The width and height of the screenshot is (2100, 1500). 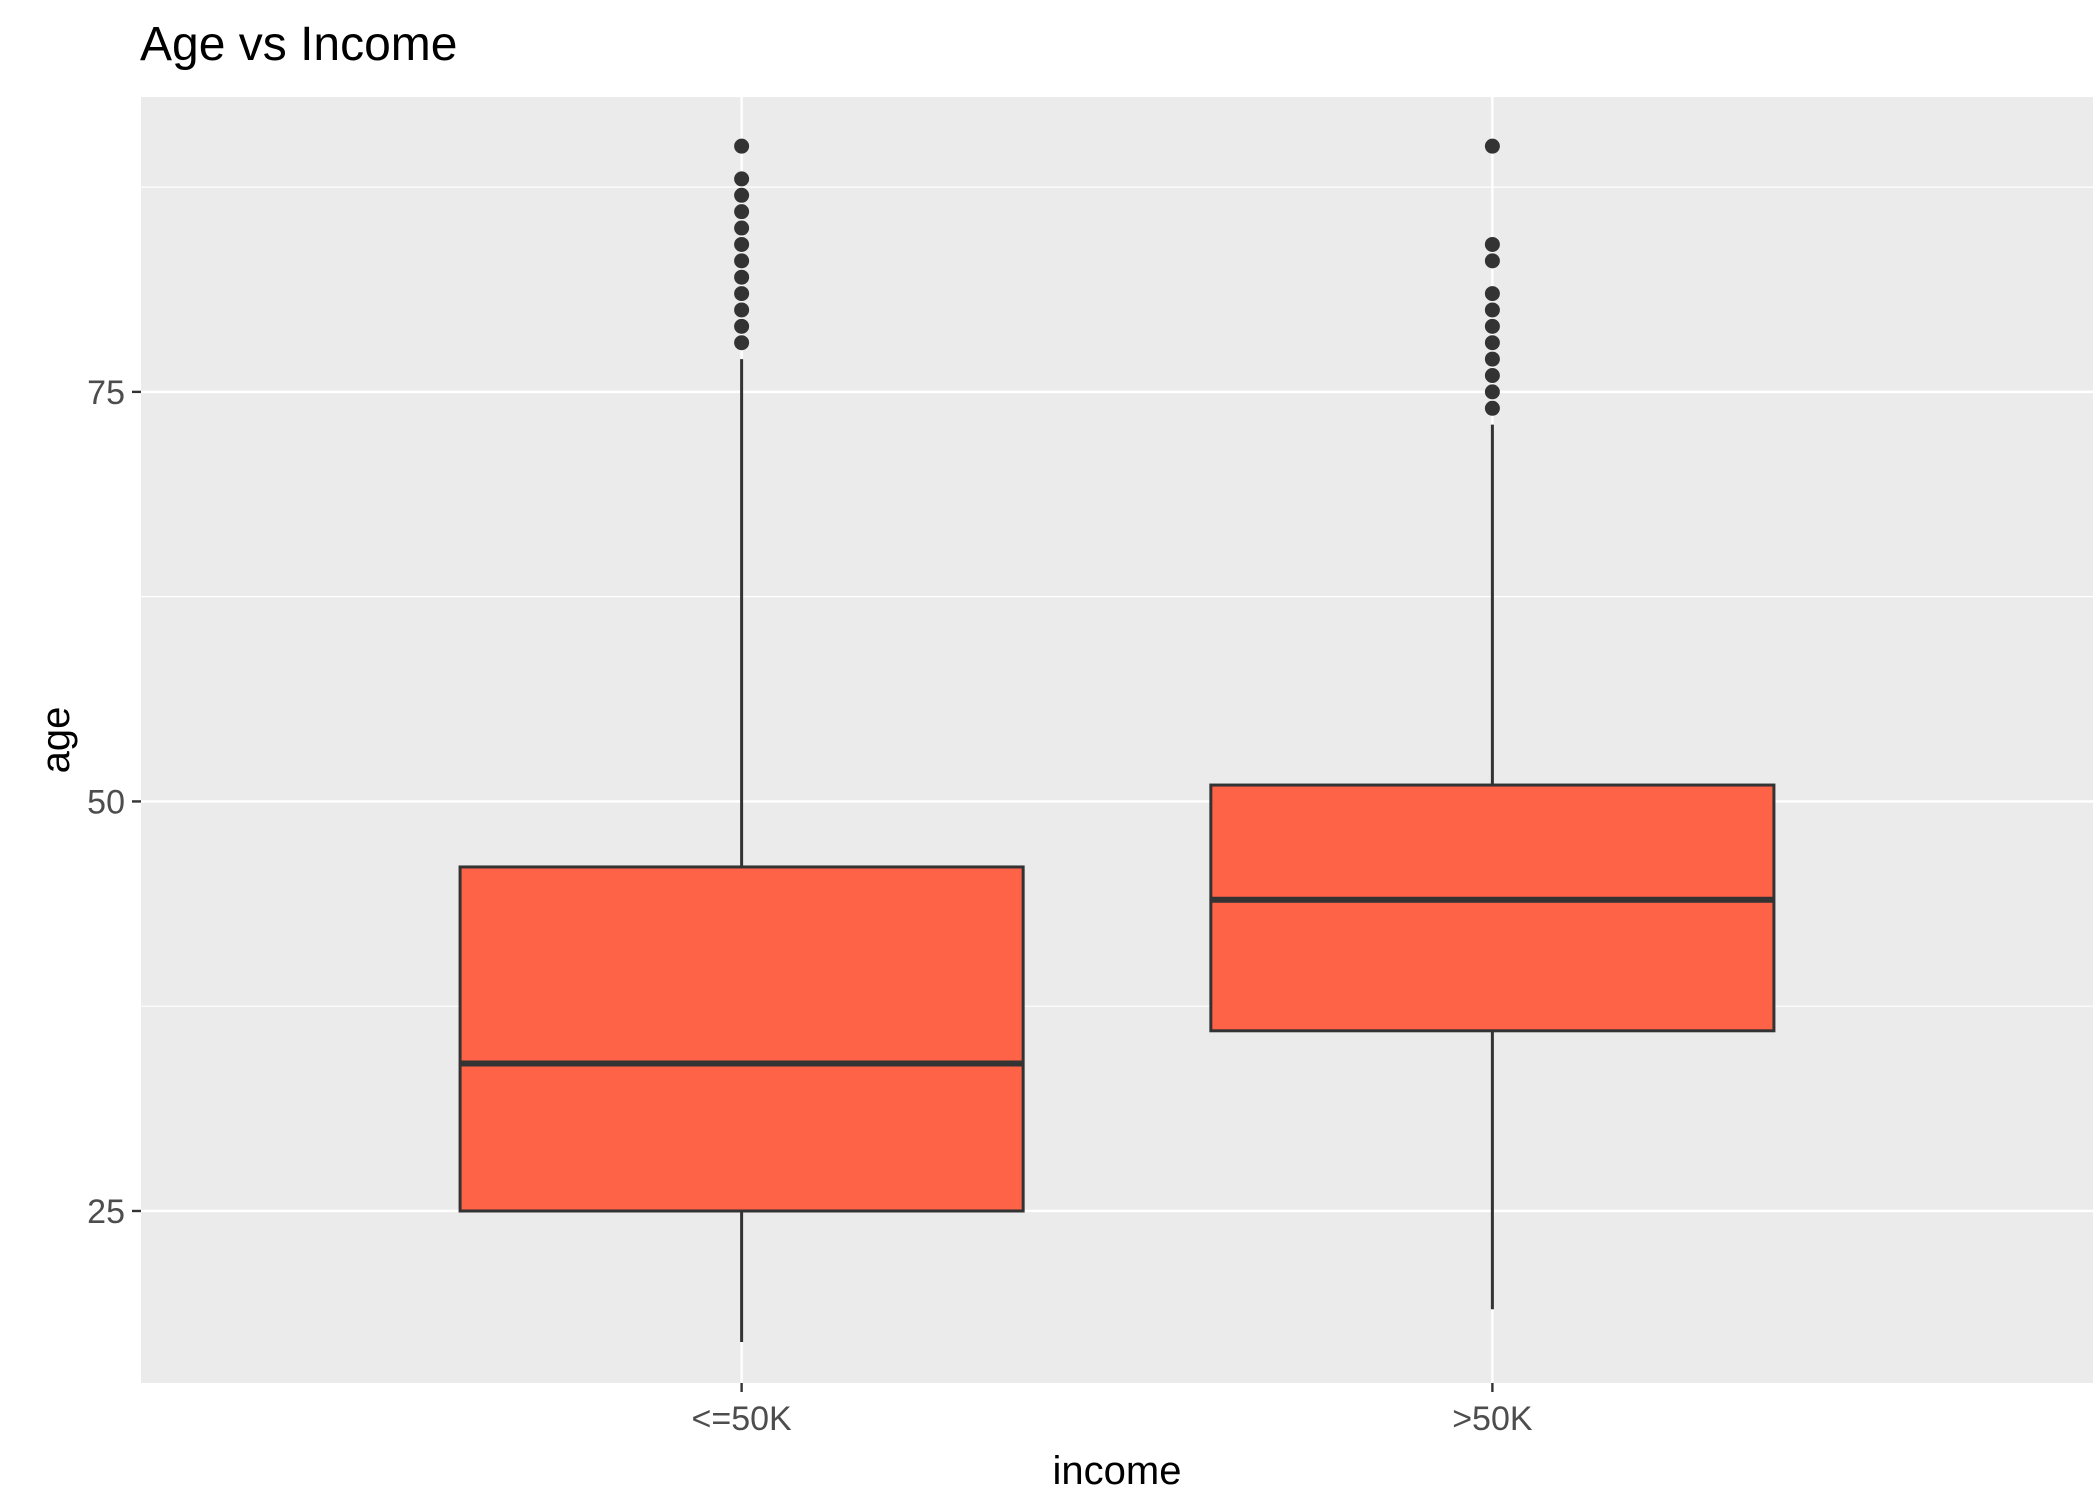 I want to click on y-tick-label: 50, so click(x=106, y=802).